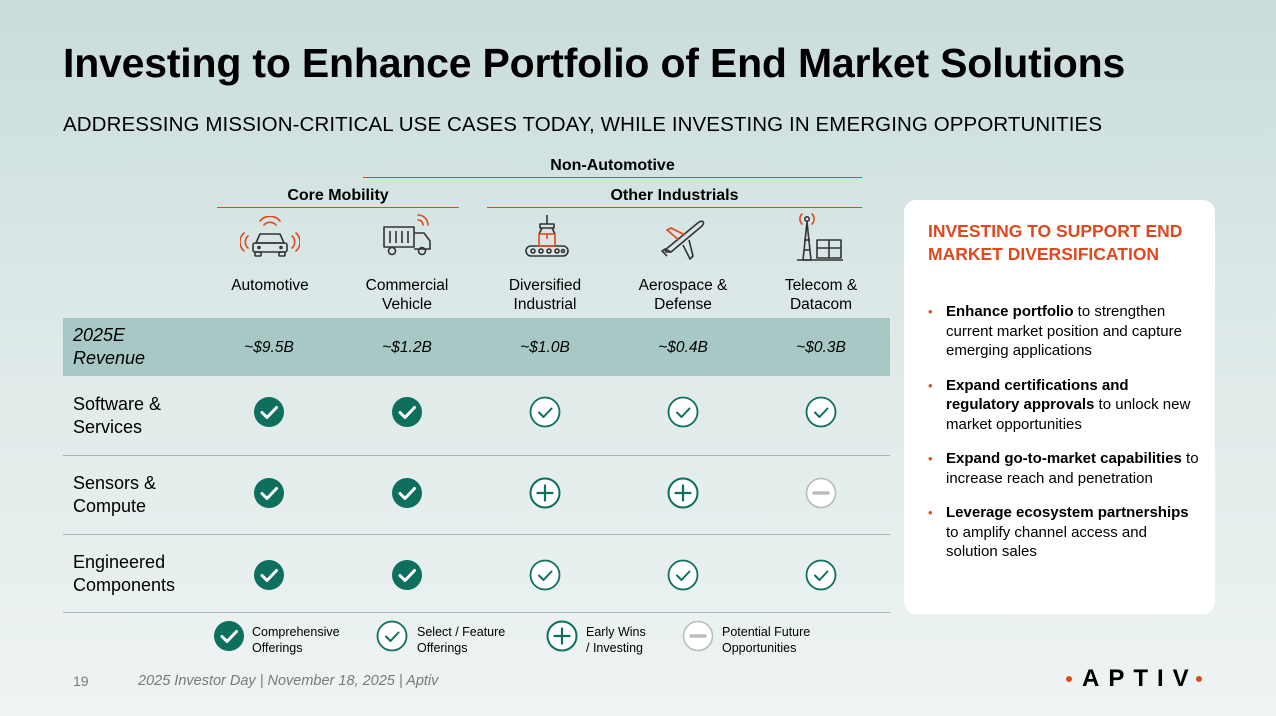  Describe the element at coordinates (612, 177) in the screenshot. I see `group-non-automotive-line` at that location.